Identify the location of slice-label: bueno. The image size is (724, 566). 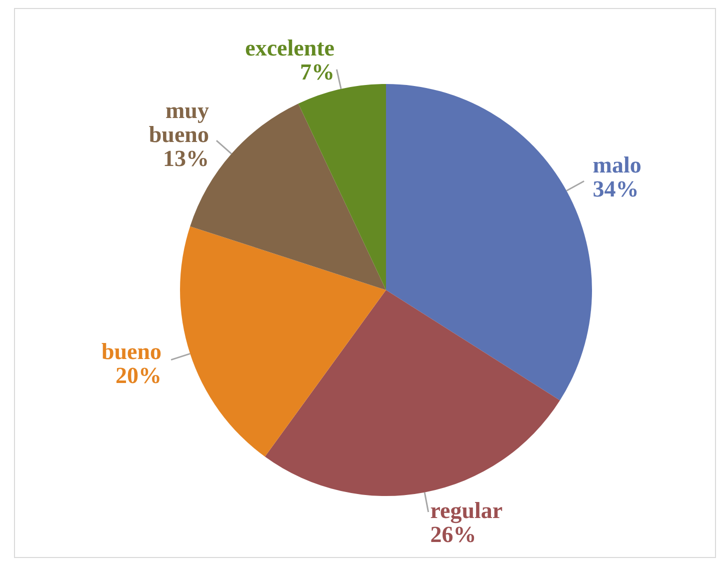
(131, 351).